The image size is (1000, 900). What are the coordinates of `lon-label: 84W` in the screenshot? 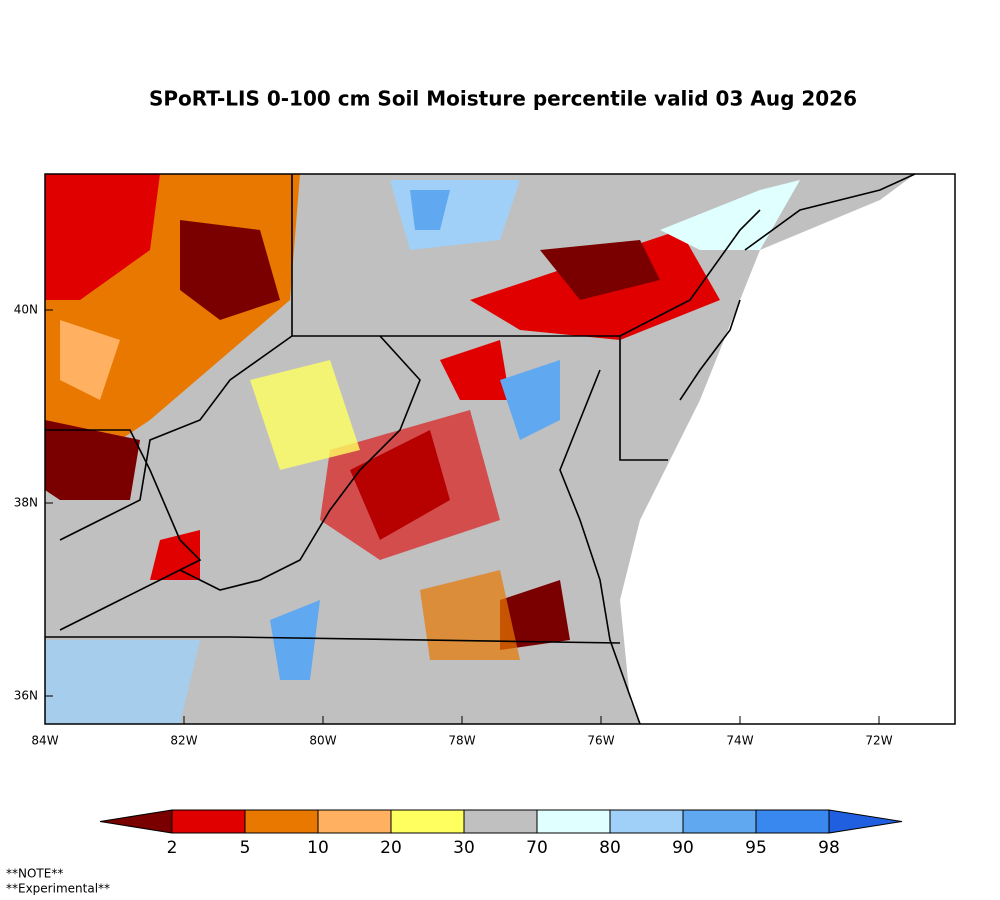 It's located at (44, 741).